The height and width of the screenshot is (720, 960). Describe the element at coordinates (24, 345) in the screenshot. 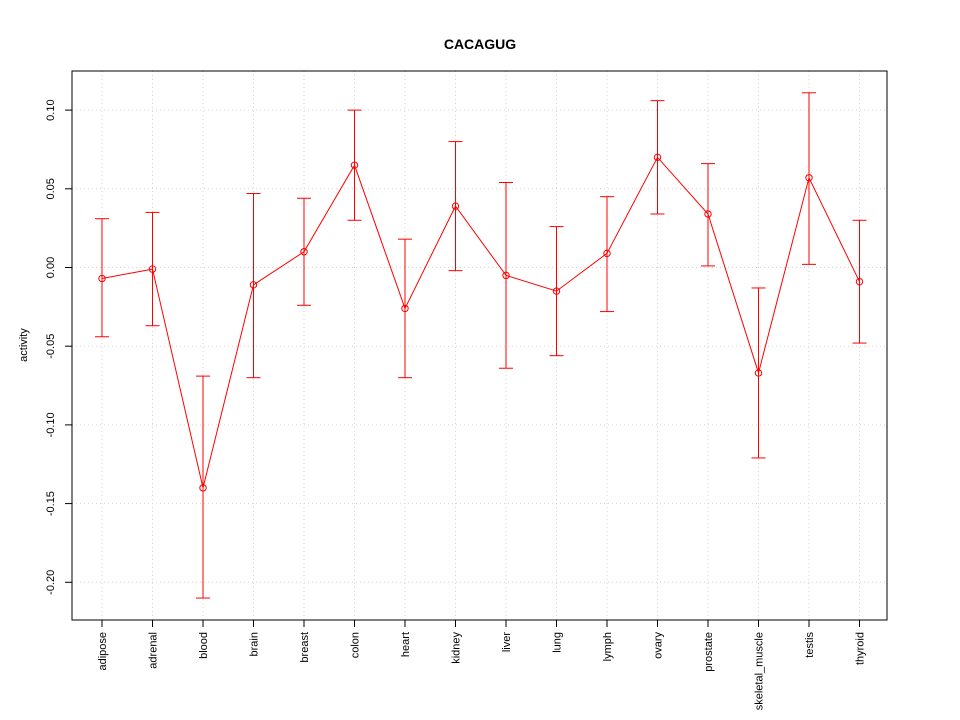

I see `y-axis-label: activity` at that location.